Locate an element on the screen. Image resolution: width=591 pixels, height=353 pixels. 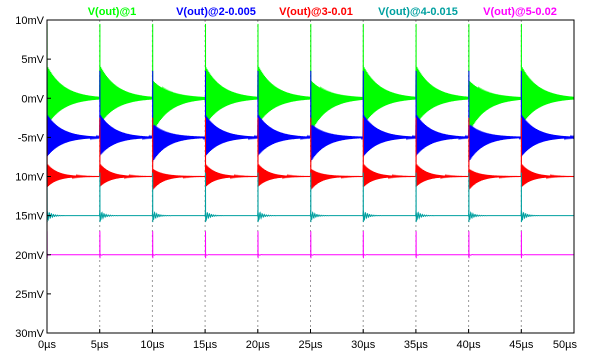
x-tick-label: 15µs is located at coordinates (205, 345).